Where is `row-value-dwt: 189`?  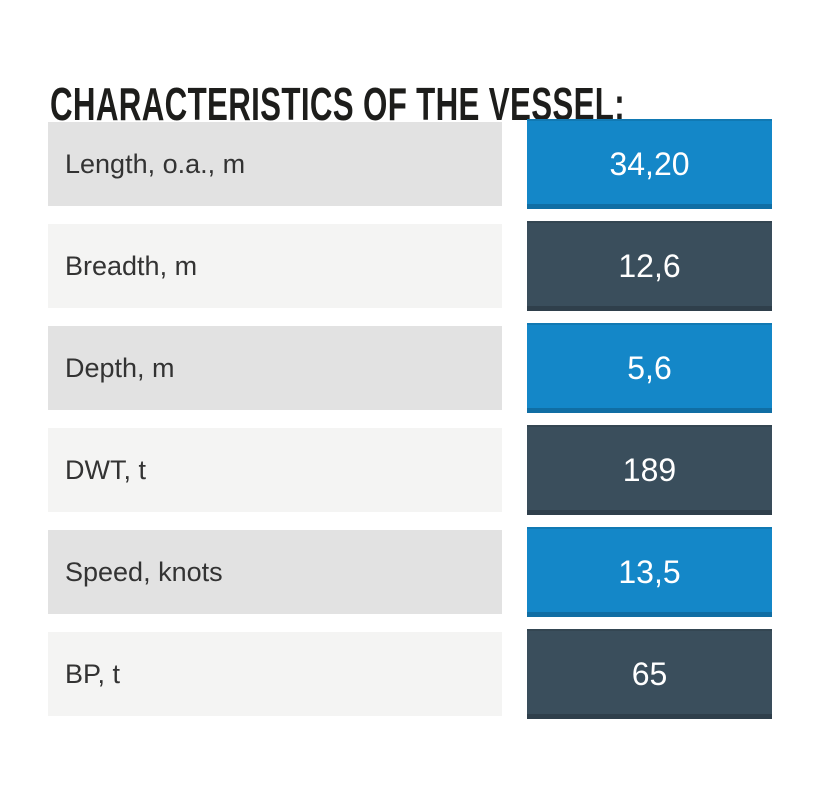
row-value-dwt: 189 is located at coordinates (649, 470).